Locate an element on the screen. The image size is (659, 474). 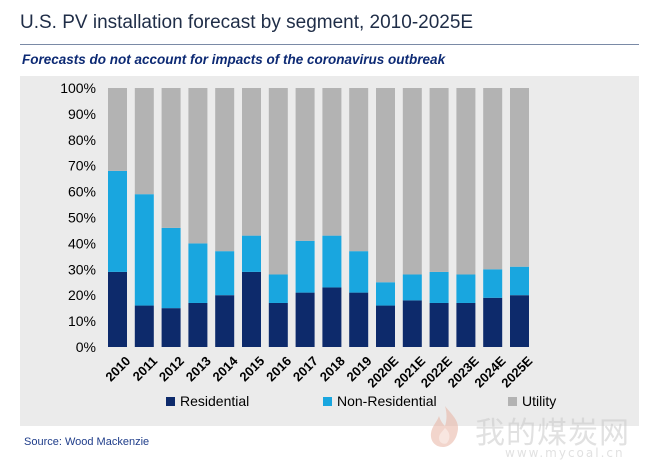
x-tick-label: 2012 is located at coordinates (171, 368).